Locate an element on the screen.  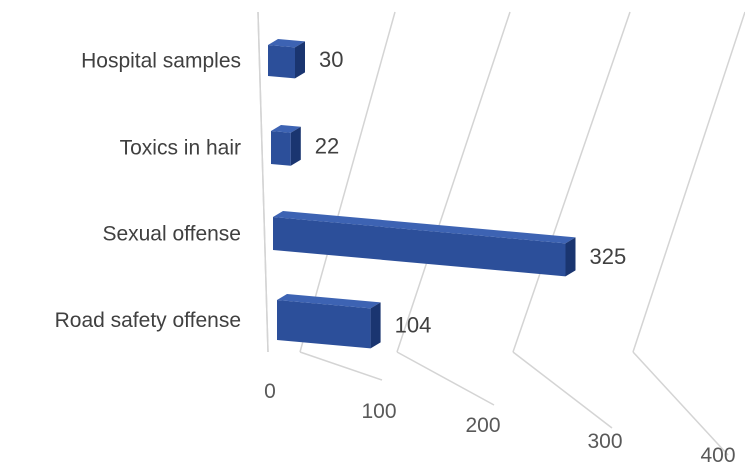
category-label-2: Toxics in hair is located at coordinates (180, 148).